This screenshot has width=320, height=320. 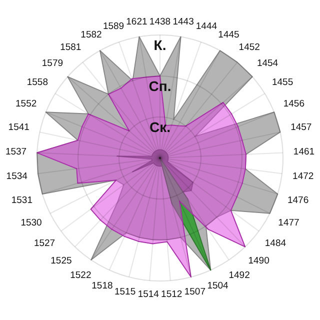 I want to click on spoke-label: 1582, so click(x=91, y=34).